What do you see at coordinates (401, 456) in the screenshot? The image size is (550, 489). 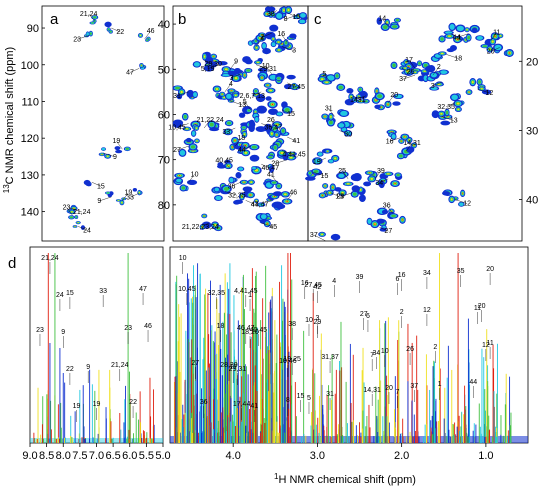 I see `x-tick-label: 2.0` at bounding box center [401, 456].